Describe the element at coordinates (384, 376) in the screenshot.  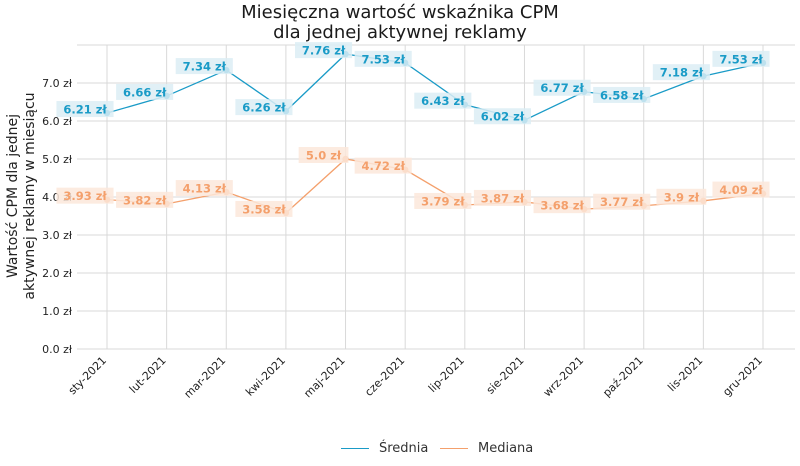
I see `x-tick-label: cze-2021` at that location.